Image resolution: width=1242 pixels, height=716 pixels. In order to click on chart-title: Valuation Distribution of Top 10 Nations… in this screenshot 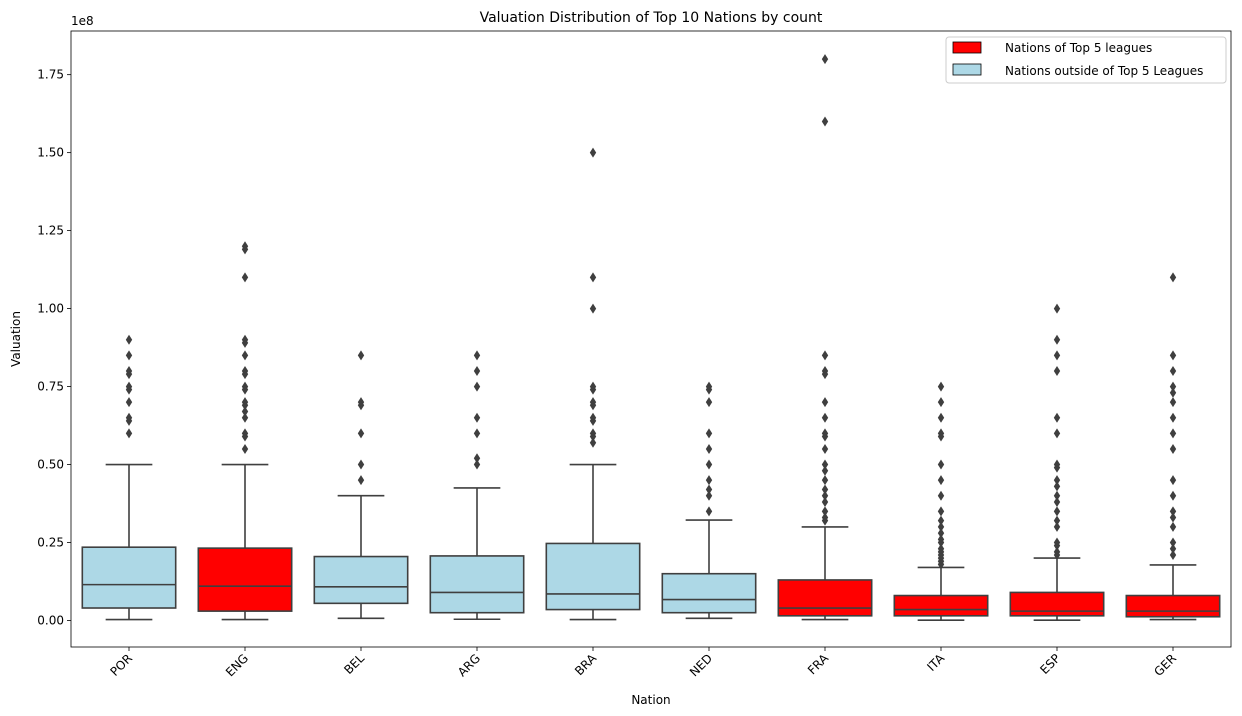, I will do `click(651, 18)`.